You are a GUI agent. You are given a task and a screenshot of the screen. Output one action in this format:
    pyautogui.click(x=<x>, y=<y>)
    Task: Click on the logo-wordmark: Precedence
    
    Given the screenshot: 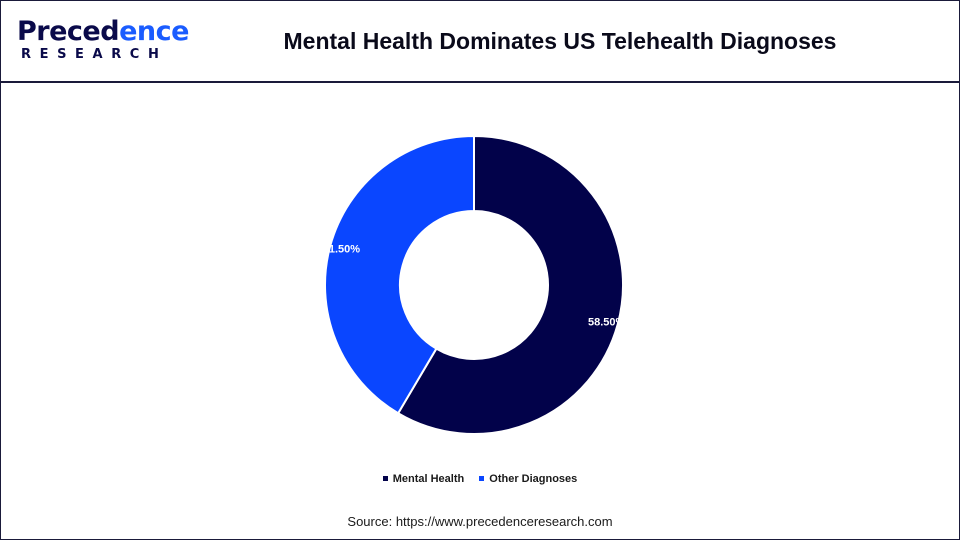 What is the action you would take?
    pyautogui.click(x=103, y=32)
    